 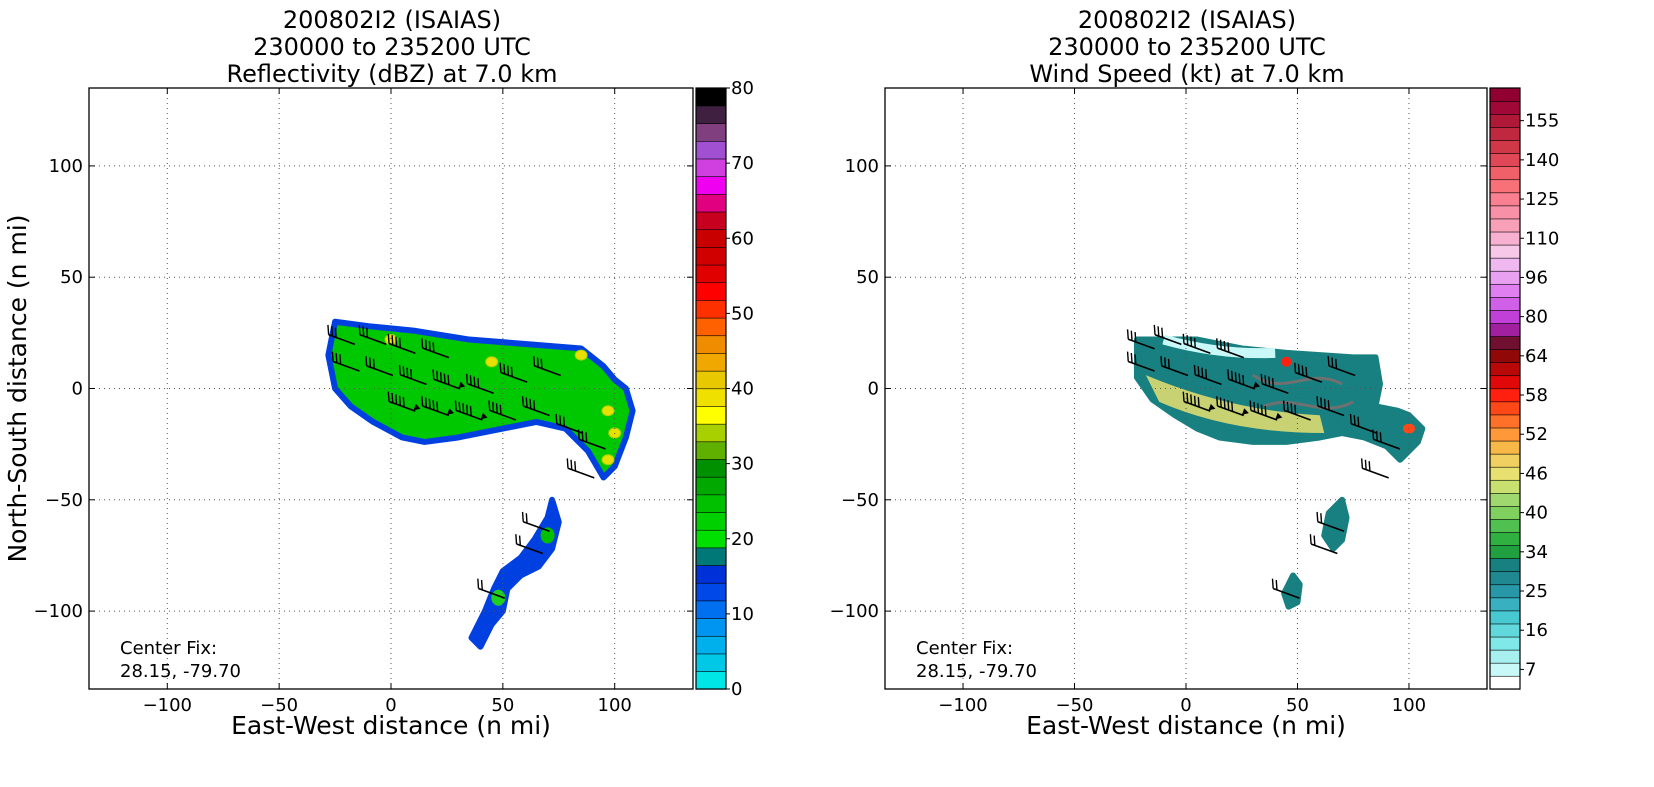 I want to click on echo-region-south, so click(x=1335, y=524).